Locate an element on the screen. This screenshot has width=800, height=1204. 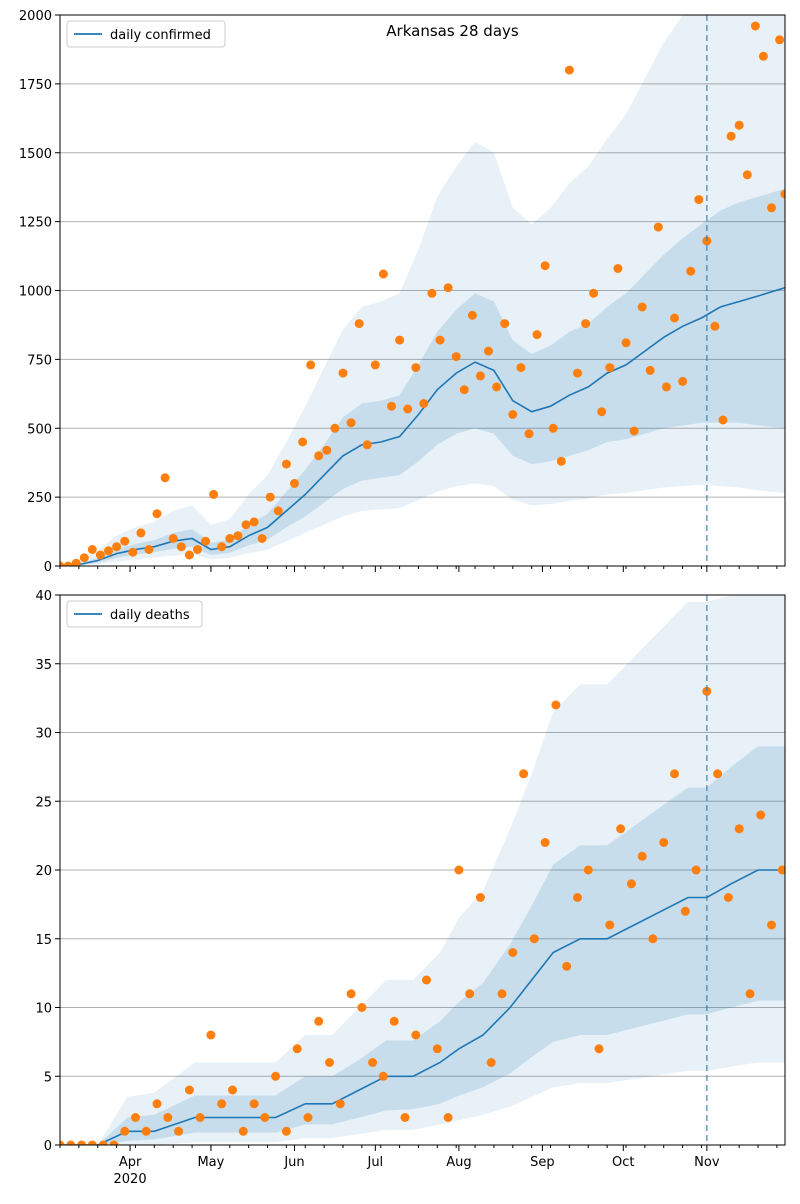
x-tick-label: Aug is located at coordinates (458, 1162).